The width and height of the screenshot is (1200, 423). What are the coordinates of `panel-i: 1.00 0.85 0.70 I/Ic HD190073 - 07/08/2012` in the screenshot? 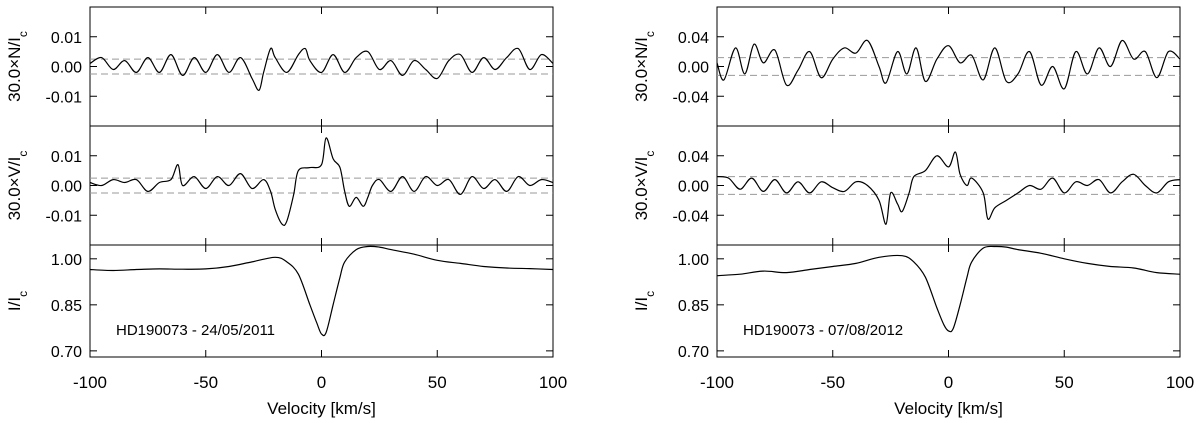 It's located at (906, 302).